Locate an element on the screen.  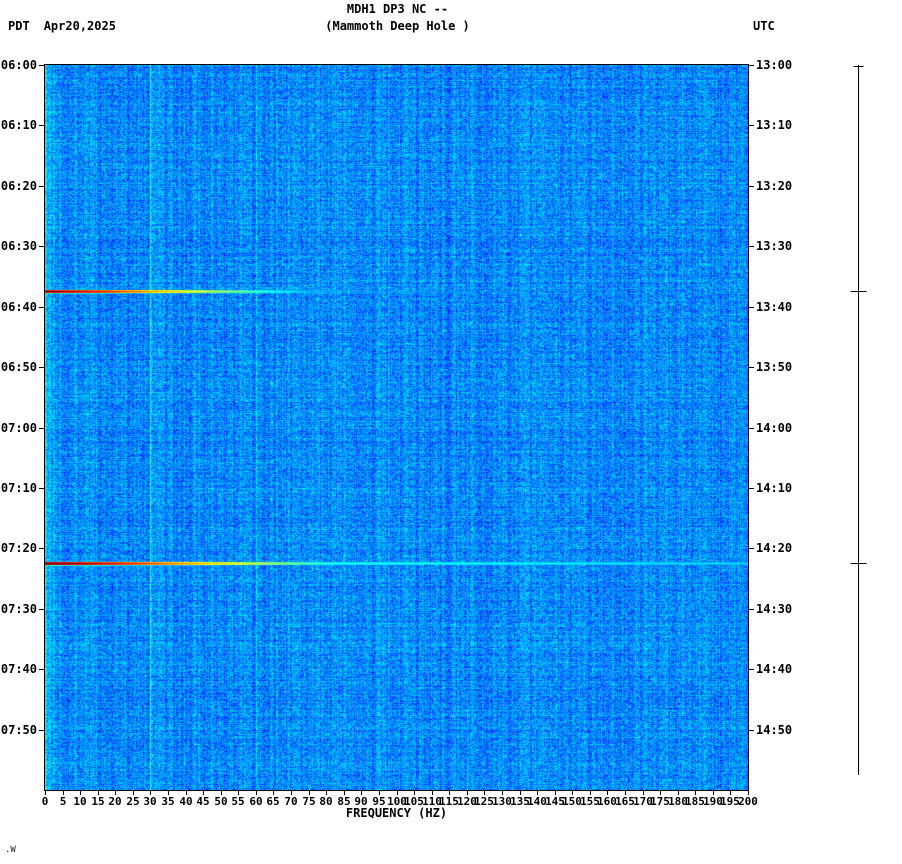
time-label-left: 06:40 is located at coordinates (18, 307).